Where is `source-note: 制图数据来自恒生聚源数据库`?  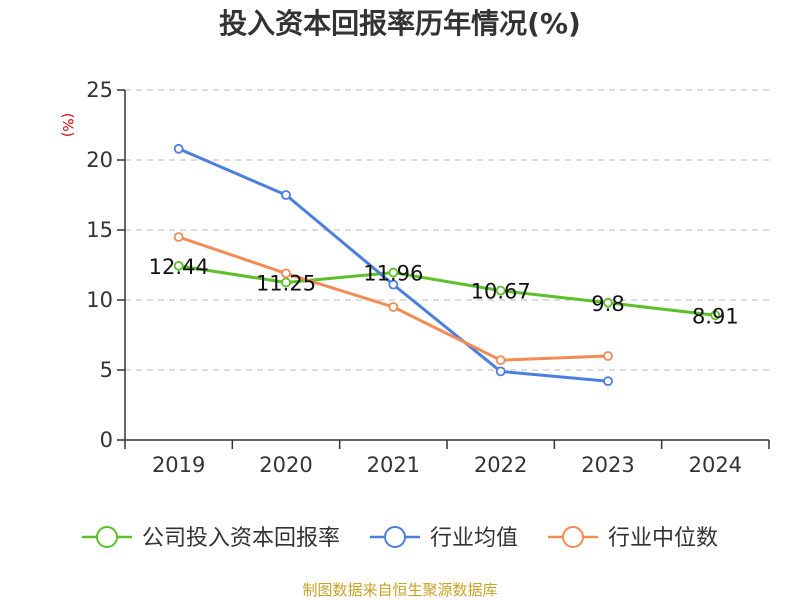 source-note: 制图数据来自恒生聚源数据库 is located at coordinates (399, 590).